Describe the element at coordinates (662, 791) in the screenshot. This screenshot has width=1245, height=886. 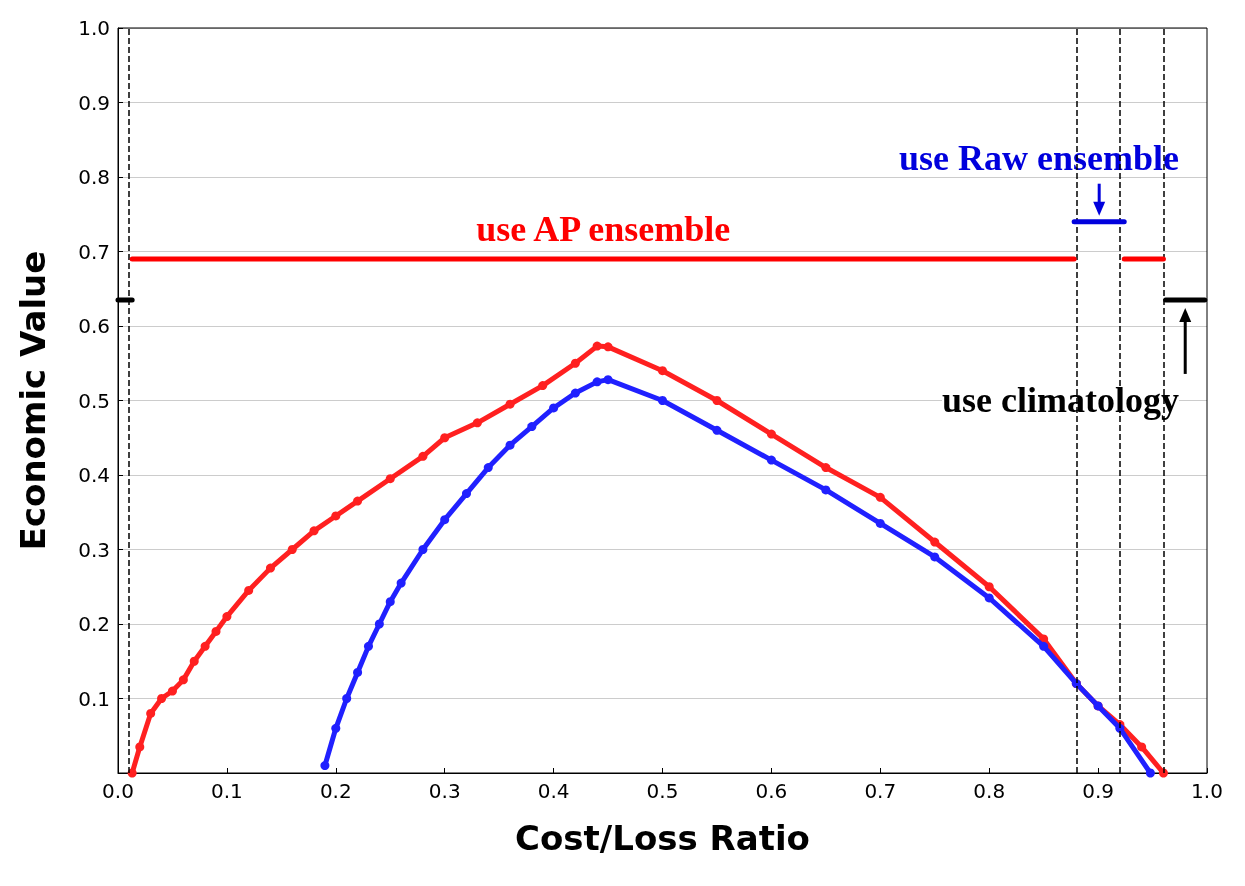
I see `x-tick-label: 0.5` at that location.